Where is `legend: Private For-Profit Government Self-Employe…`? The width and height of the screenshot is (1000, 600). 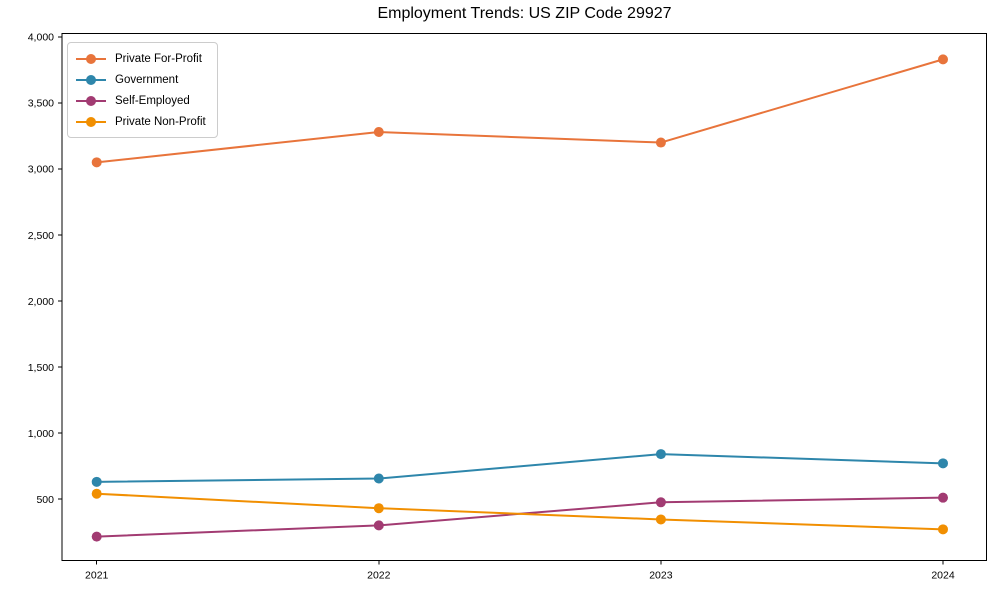 legend: Private For-Profit Government Self-Employe… is located at coordinates (142, 90).